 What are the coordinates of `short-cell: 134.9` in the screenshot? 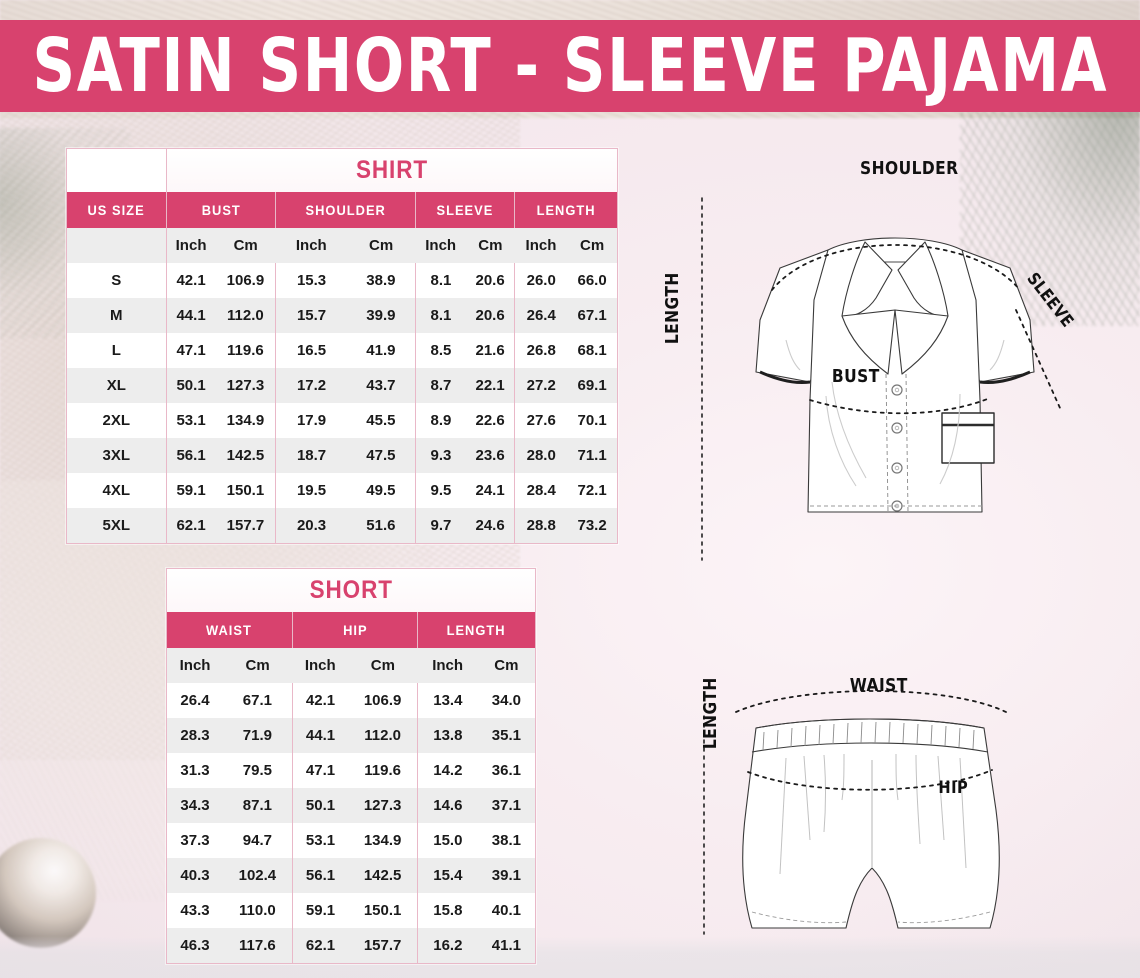 It's located at (383, 840).